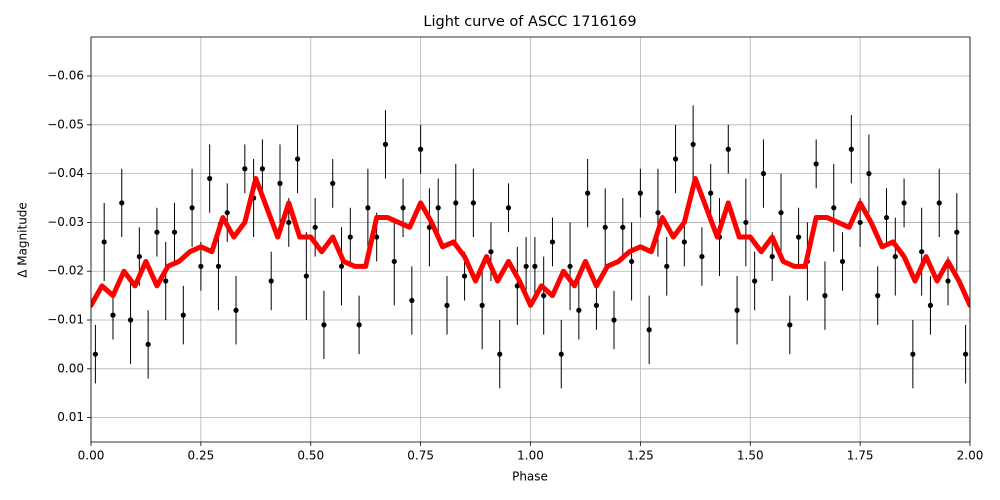 This screenshot has height=500, width=1000. Describe the element at coordinates (65, 124) in the screenshot. I see `y-tick-label: −0.05` at that location.